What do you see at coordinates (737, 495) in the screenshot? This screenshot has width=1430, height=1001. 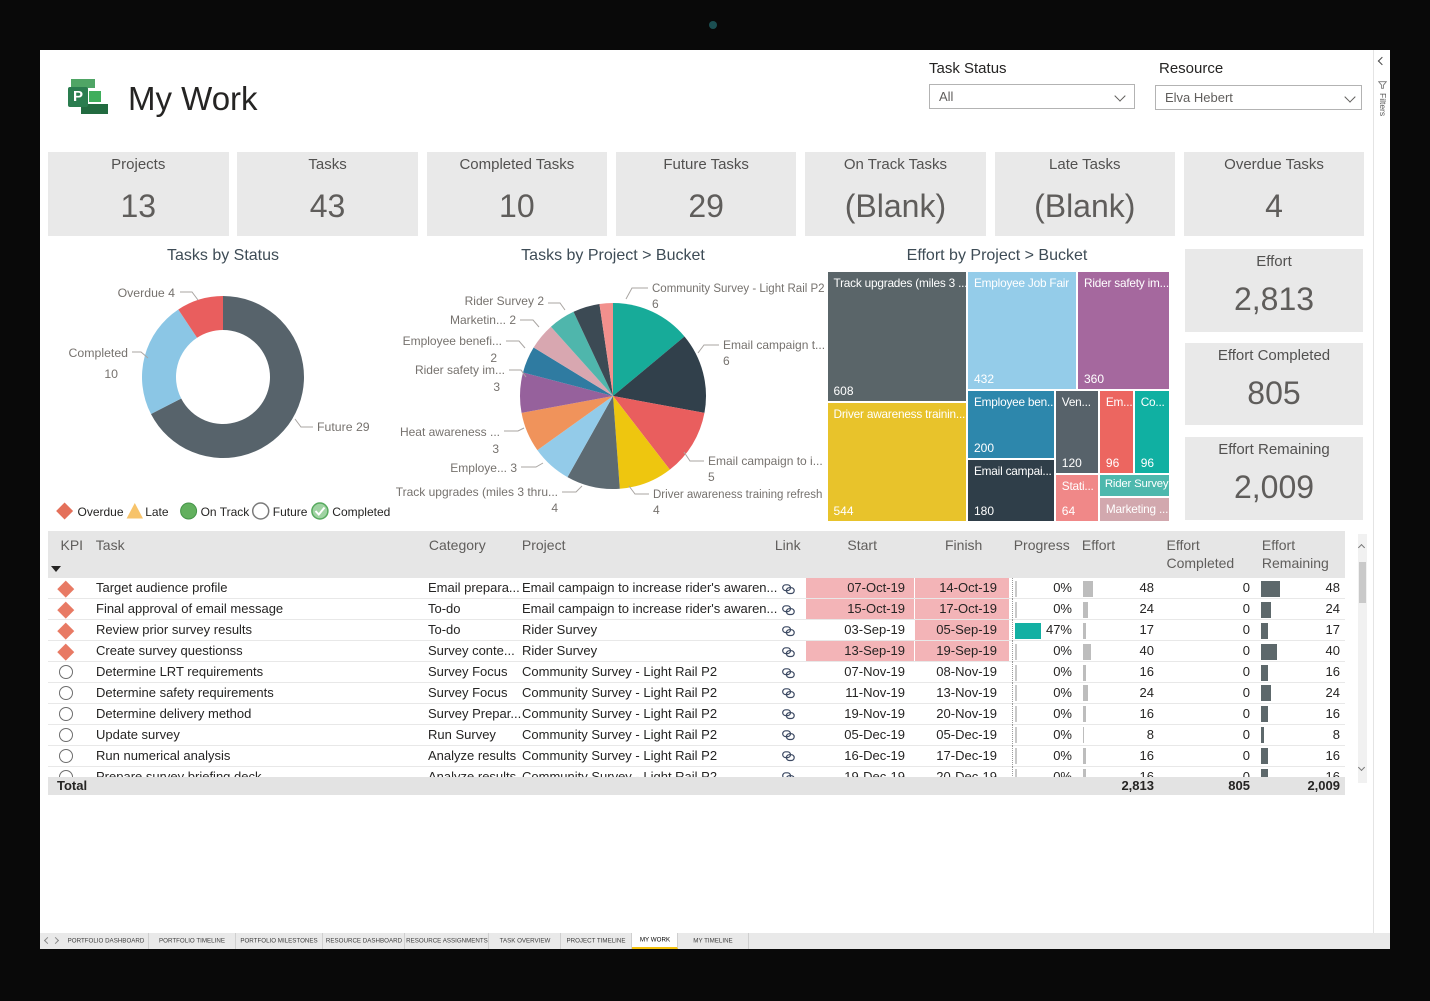 I see `svg-text:Driver awareness training refr: Driver awareness training refresh` at bounding box center [737, 495].